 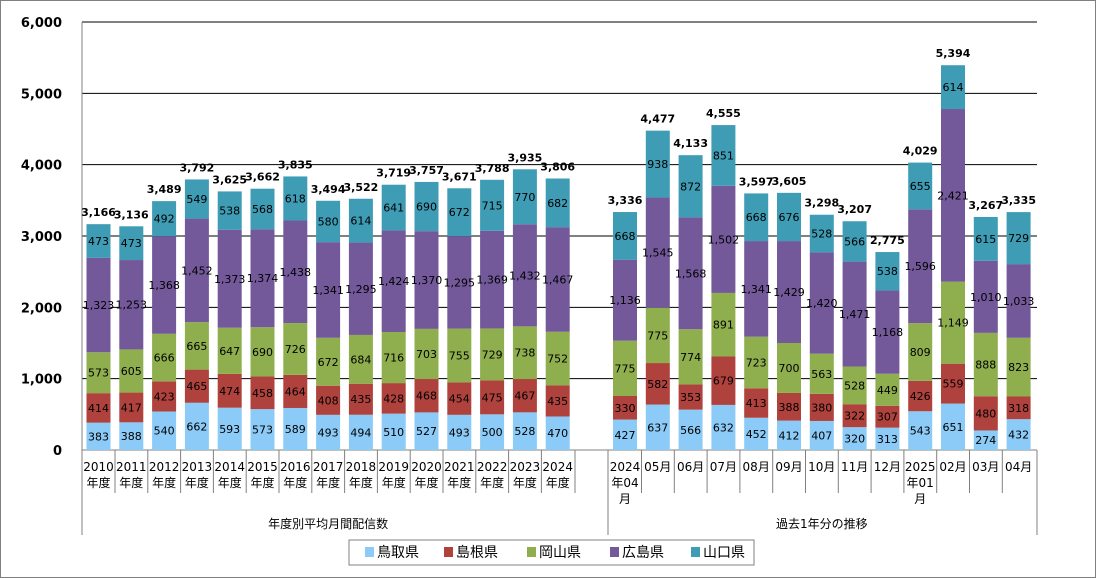 What do you see at coordinates (624, 483) in the screenshot?
I see `category-label: 年04` at bounding box center [624, 483].